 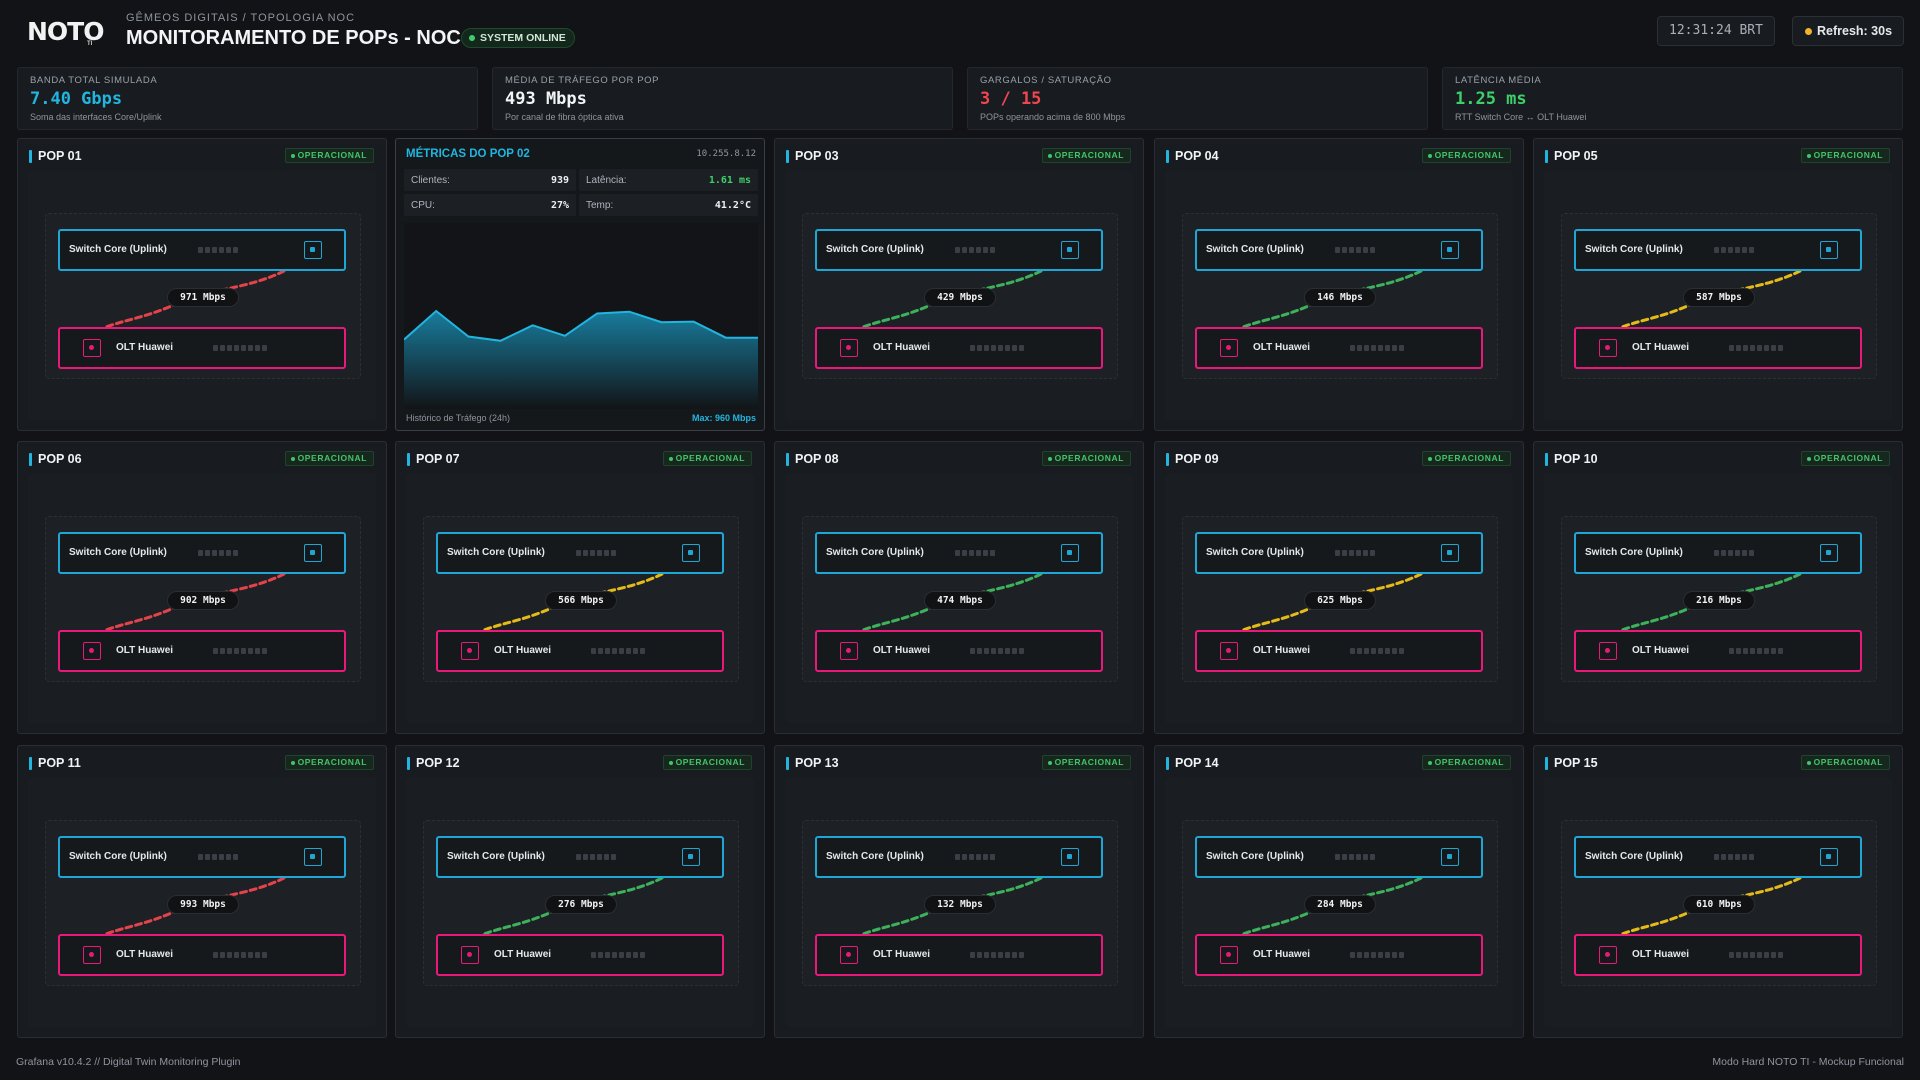 What do you see at coordinates (1521, 117) in the screenshot?
I see `kpi-sub: RTT Switch Core ↔ OLT Huawei` at bounding box center [1521, 117].